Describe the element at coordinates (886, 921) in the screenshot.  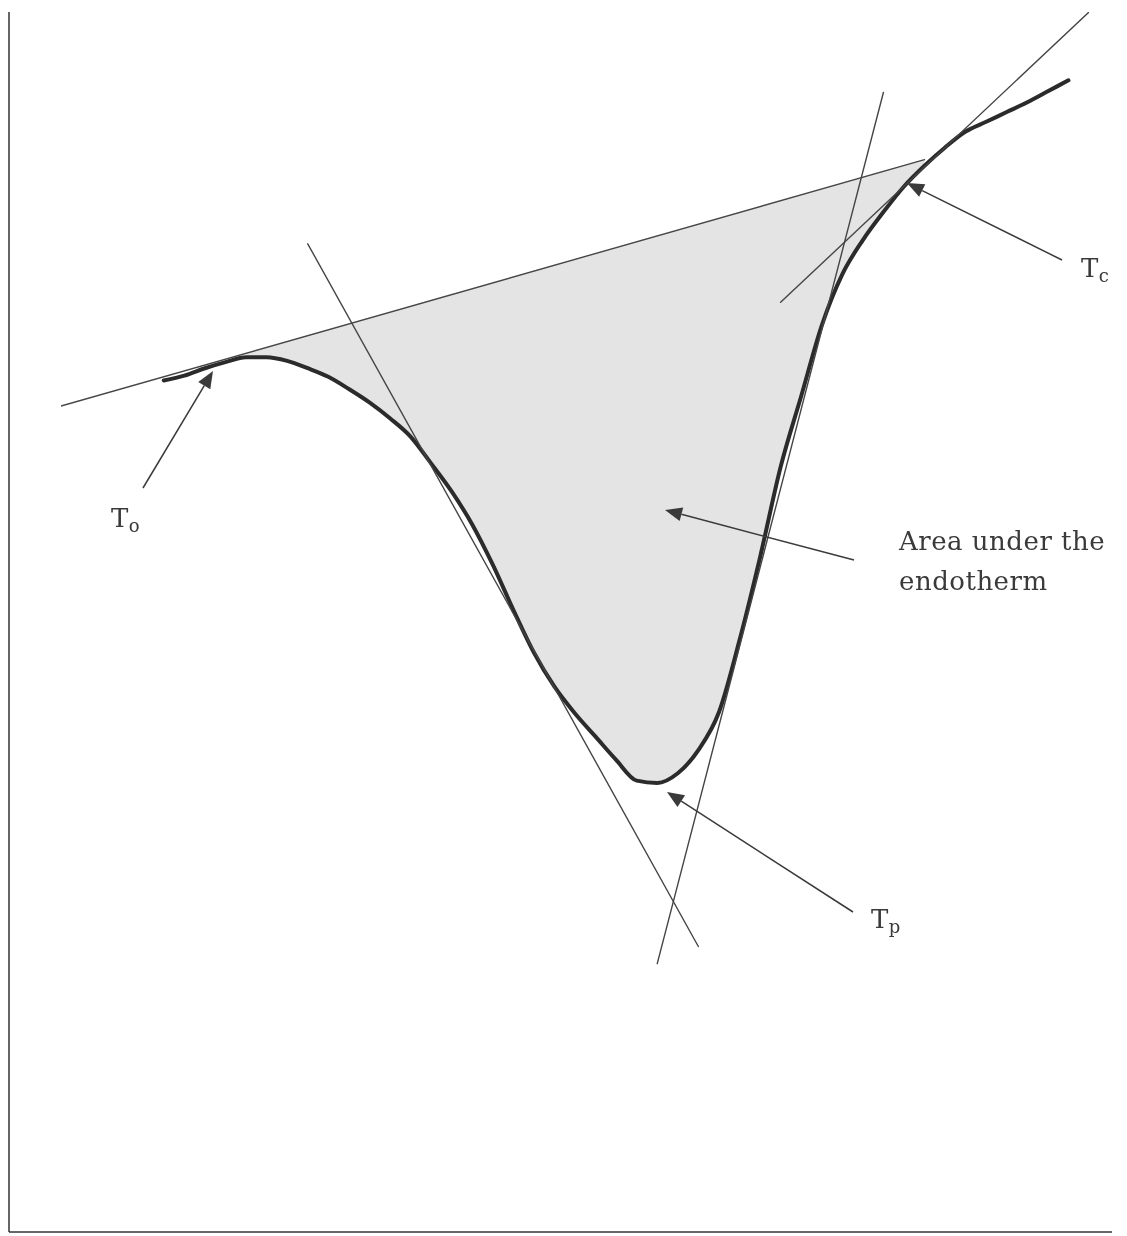
I see `annotation: T$_{p}$` at that location.